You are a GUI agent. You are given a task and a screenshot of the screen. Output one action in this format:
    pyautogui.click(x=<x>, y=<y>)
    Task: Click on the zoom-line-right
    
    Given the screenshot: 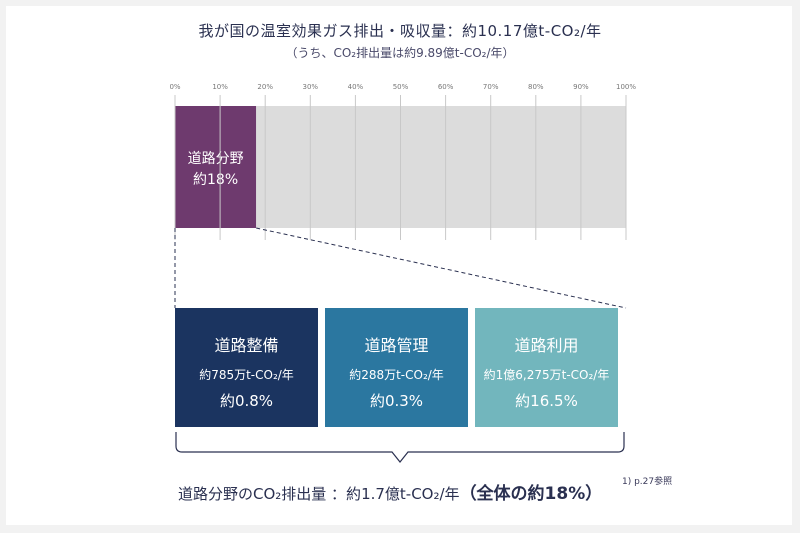 What is the action you would take?
    pyautogui.click(x=441, y=268)
    